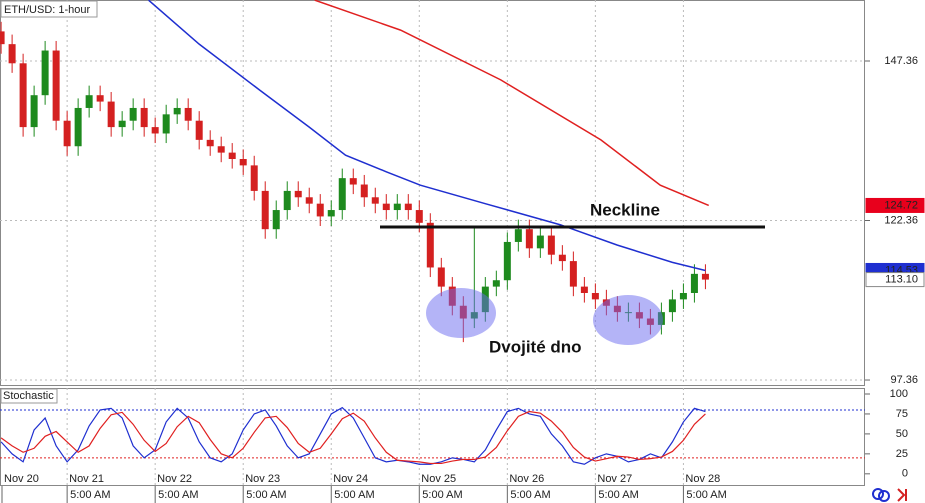 This screenshot has width=925, height=503. I want to click on price-tag-label: 124.72, so click(901, 205).